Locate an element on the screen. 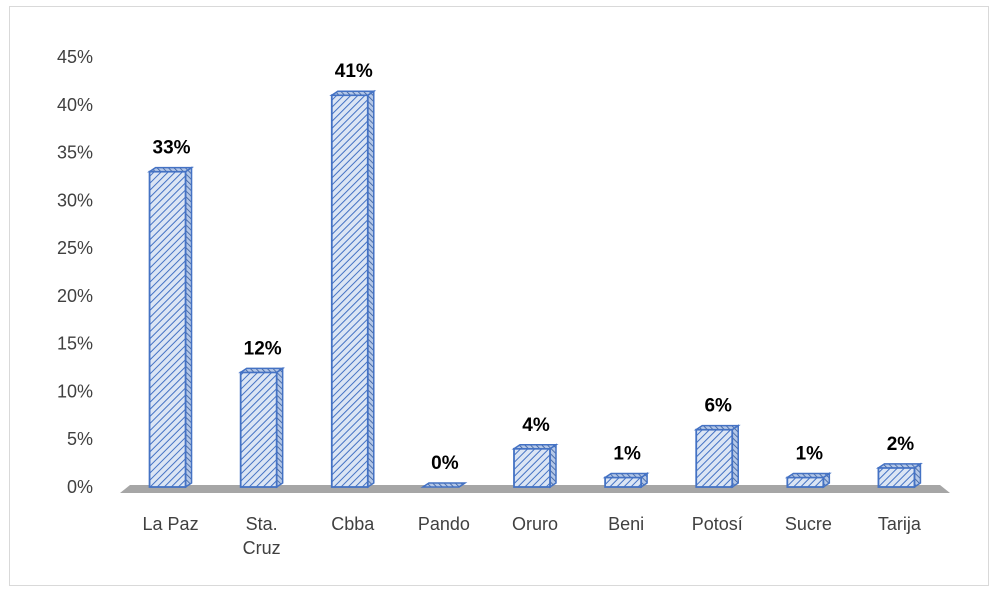 The height and width of the screenshot is (592, 1001). x-category-label: Cruz is located at coordinates (262, 548).